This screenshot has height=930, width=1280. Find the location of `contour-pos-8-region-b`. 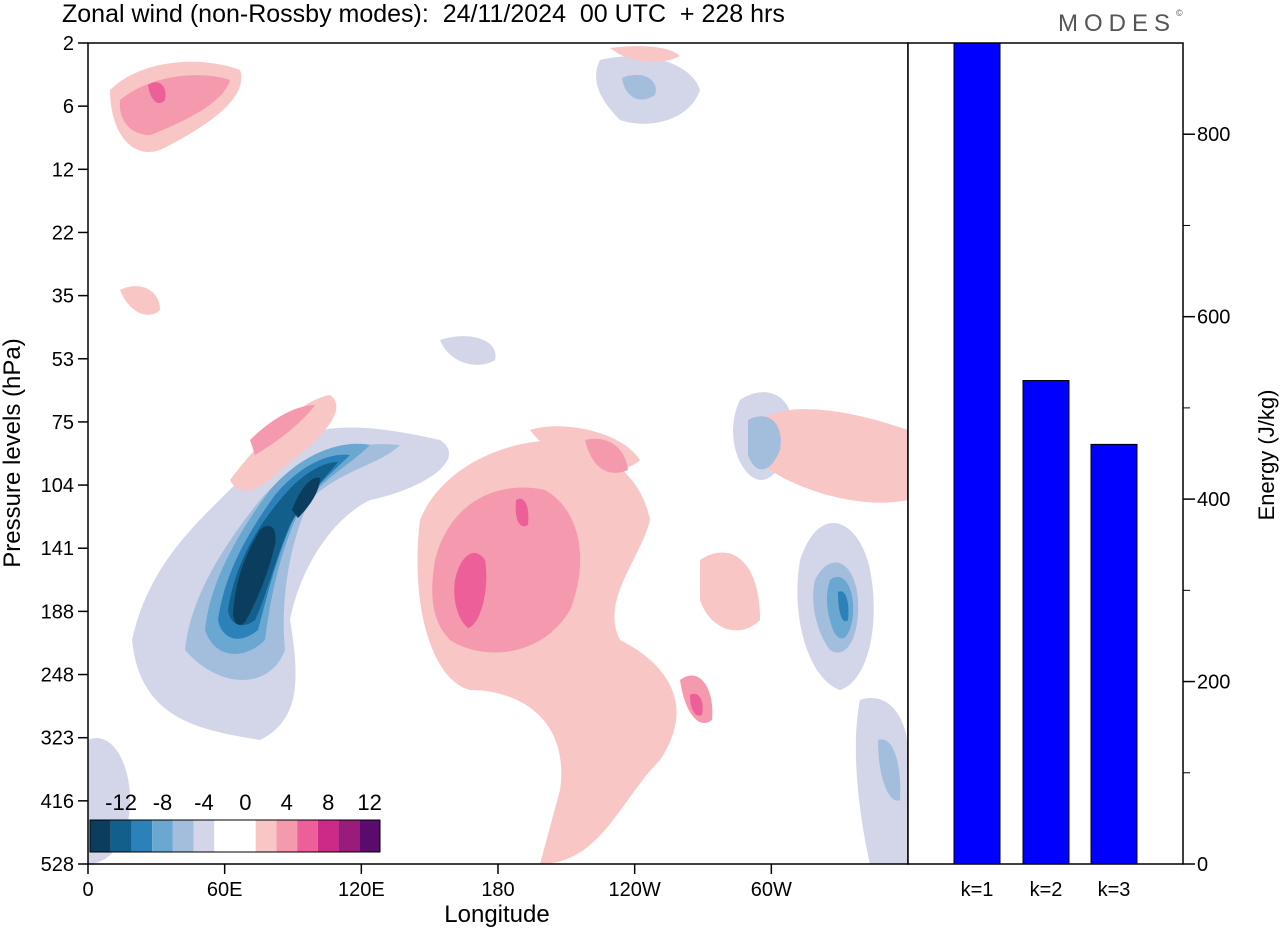

contour-pos-8-region-b is located at coordinates (174, 105).